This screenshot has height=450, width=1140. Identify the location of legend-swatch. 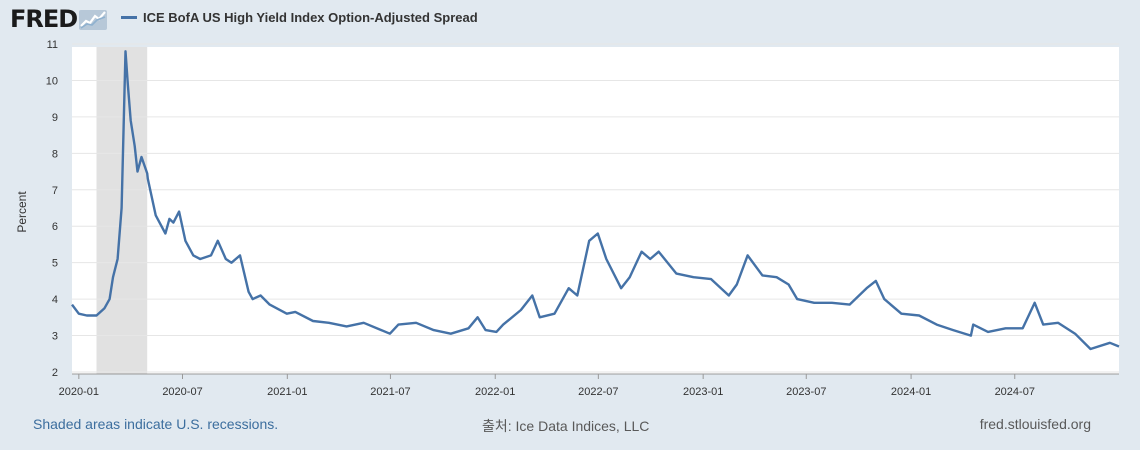
(129, 17).